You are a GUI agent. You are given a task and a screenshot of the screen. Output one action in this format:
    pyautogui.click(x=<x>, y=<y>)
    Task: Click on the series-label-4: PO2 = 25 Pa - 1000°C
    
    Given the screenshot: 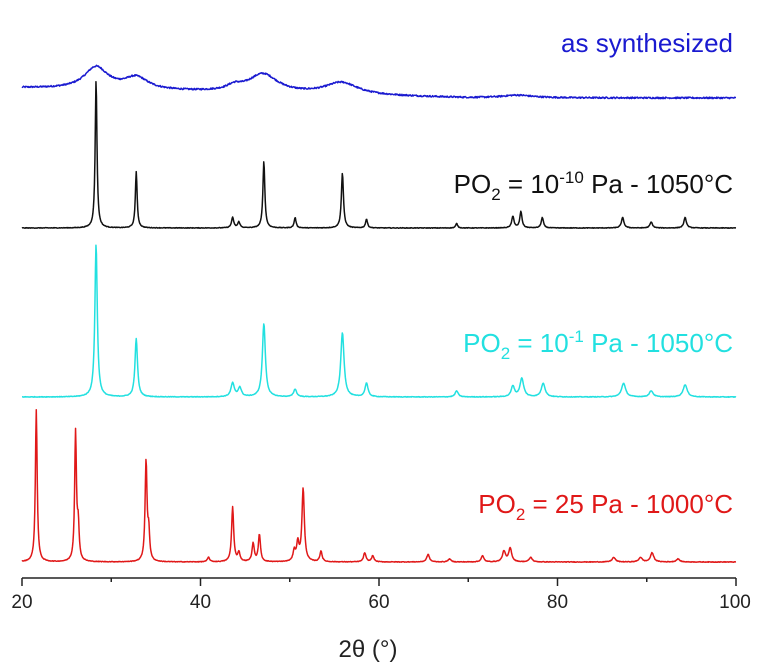 What is the action you would take?
    pyautogui.click(x=605, y=506)
    